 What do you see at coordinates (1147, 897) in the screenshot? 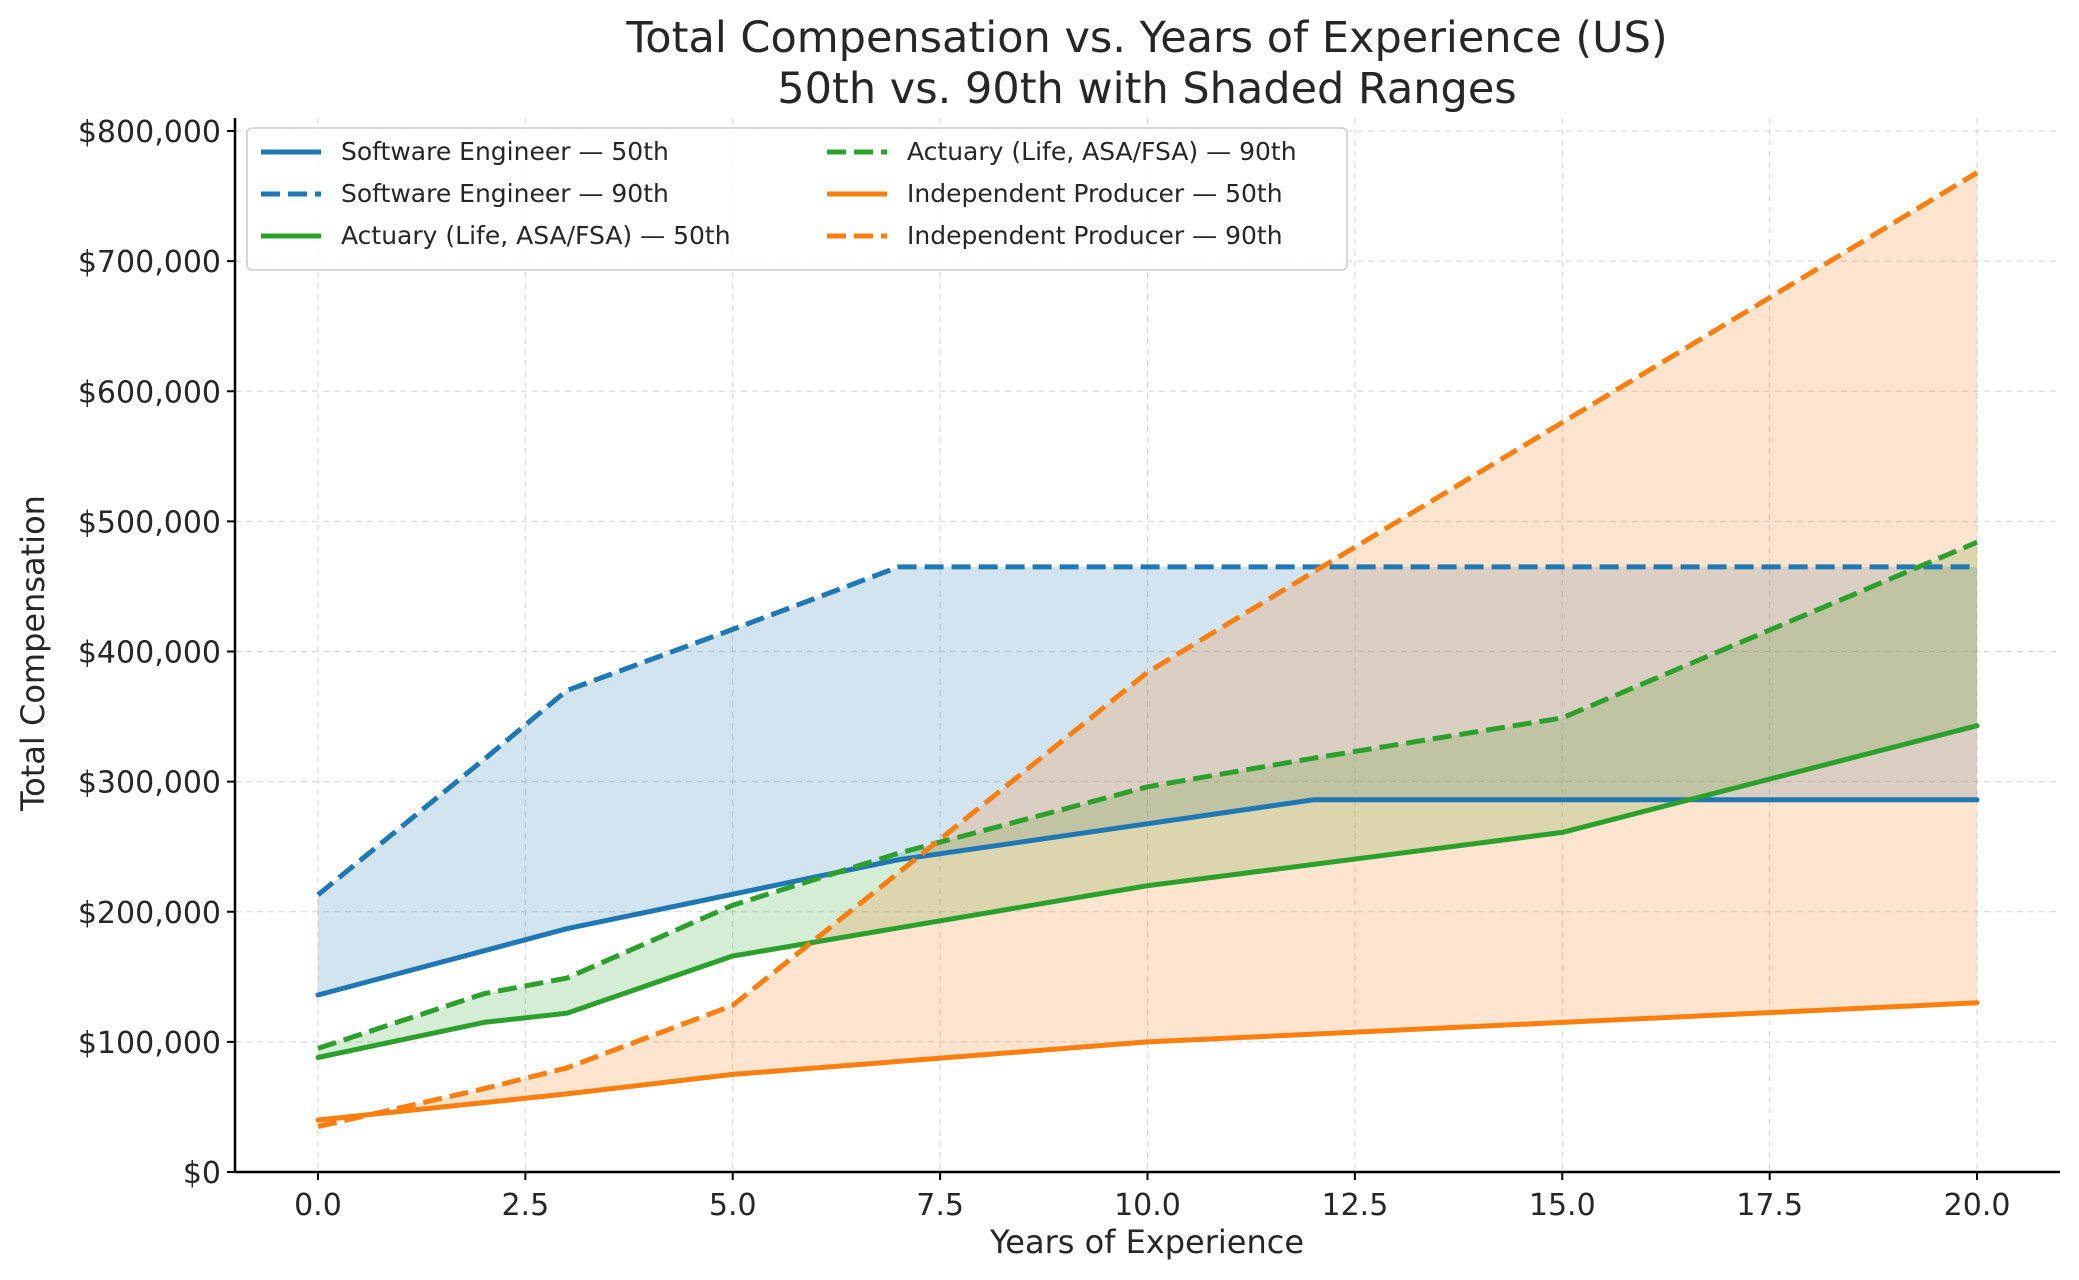
I see `software-engineer-50th-line` at bounding box center [1147, 897].